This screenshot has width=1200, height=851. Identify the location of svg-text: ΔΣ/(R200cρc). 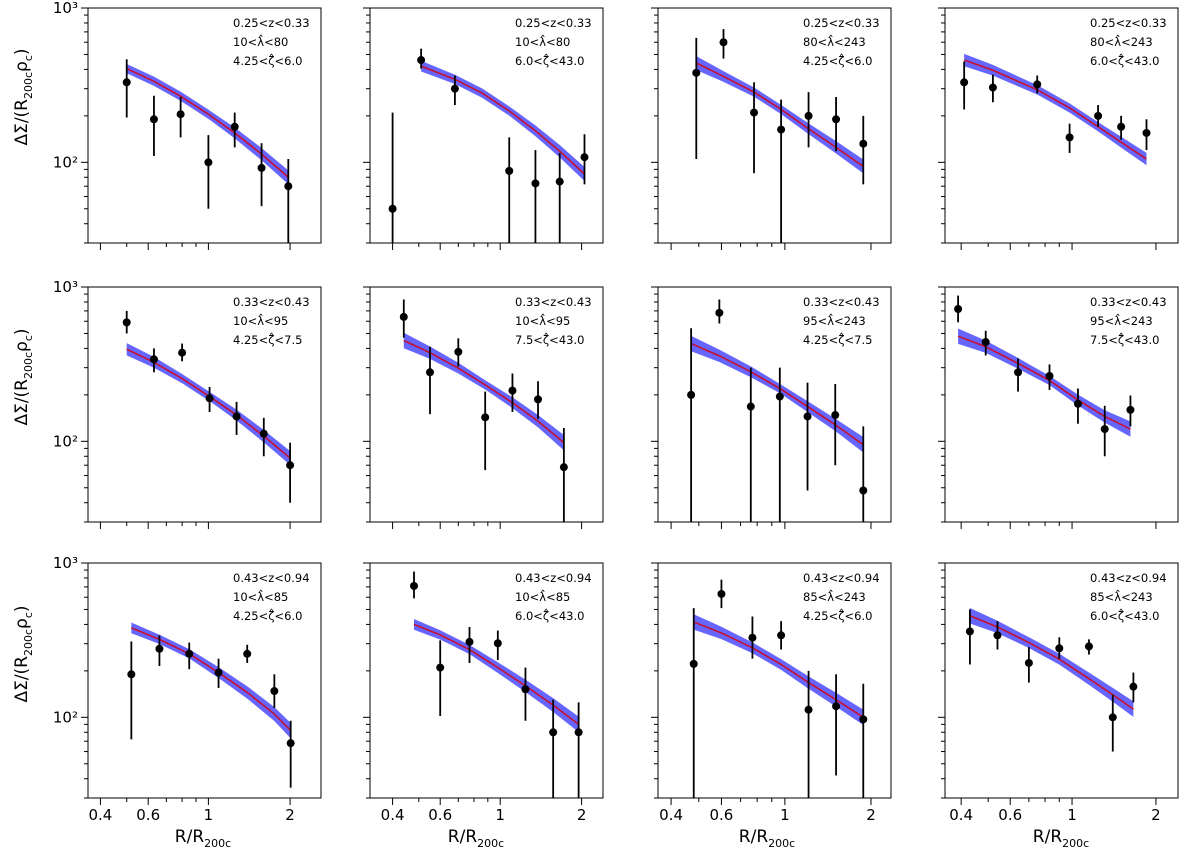
(23, 96).